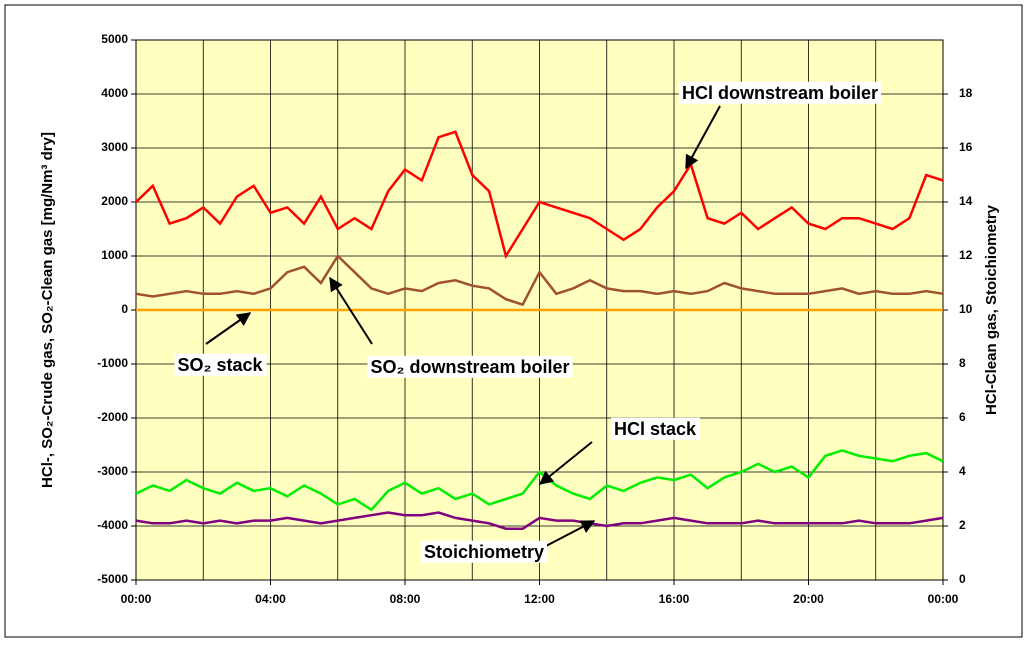 This screenshot has height=648, width=1028. I want to click on legend-label: HCl stack, so click(655, 429).